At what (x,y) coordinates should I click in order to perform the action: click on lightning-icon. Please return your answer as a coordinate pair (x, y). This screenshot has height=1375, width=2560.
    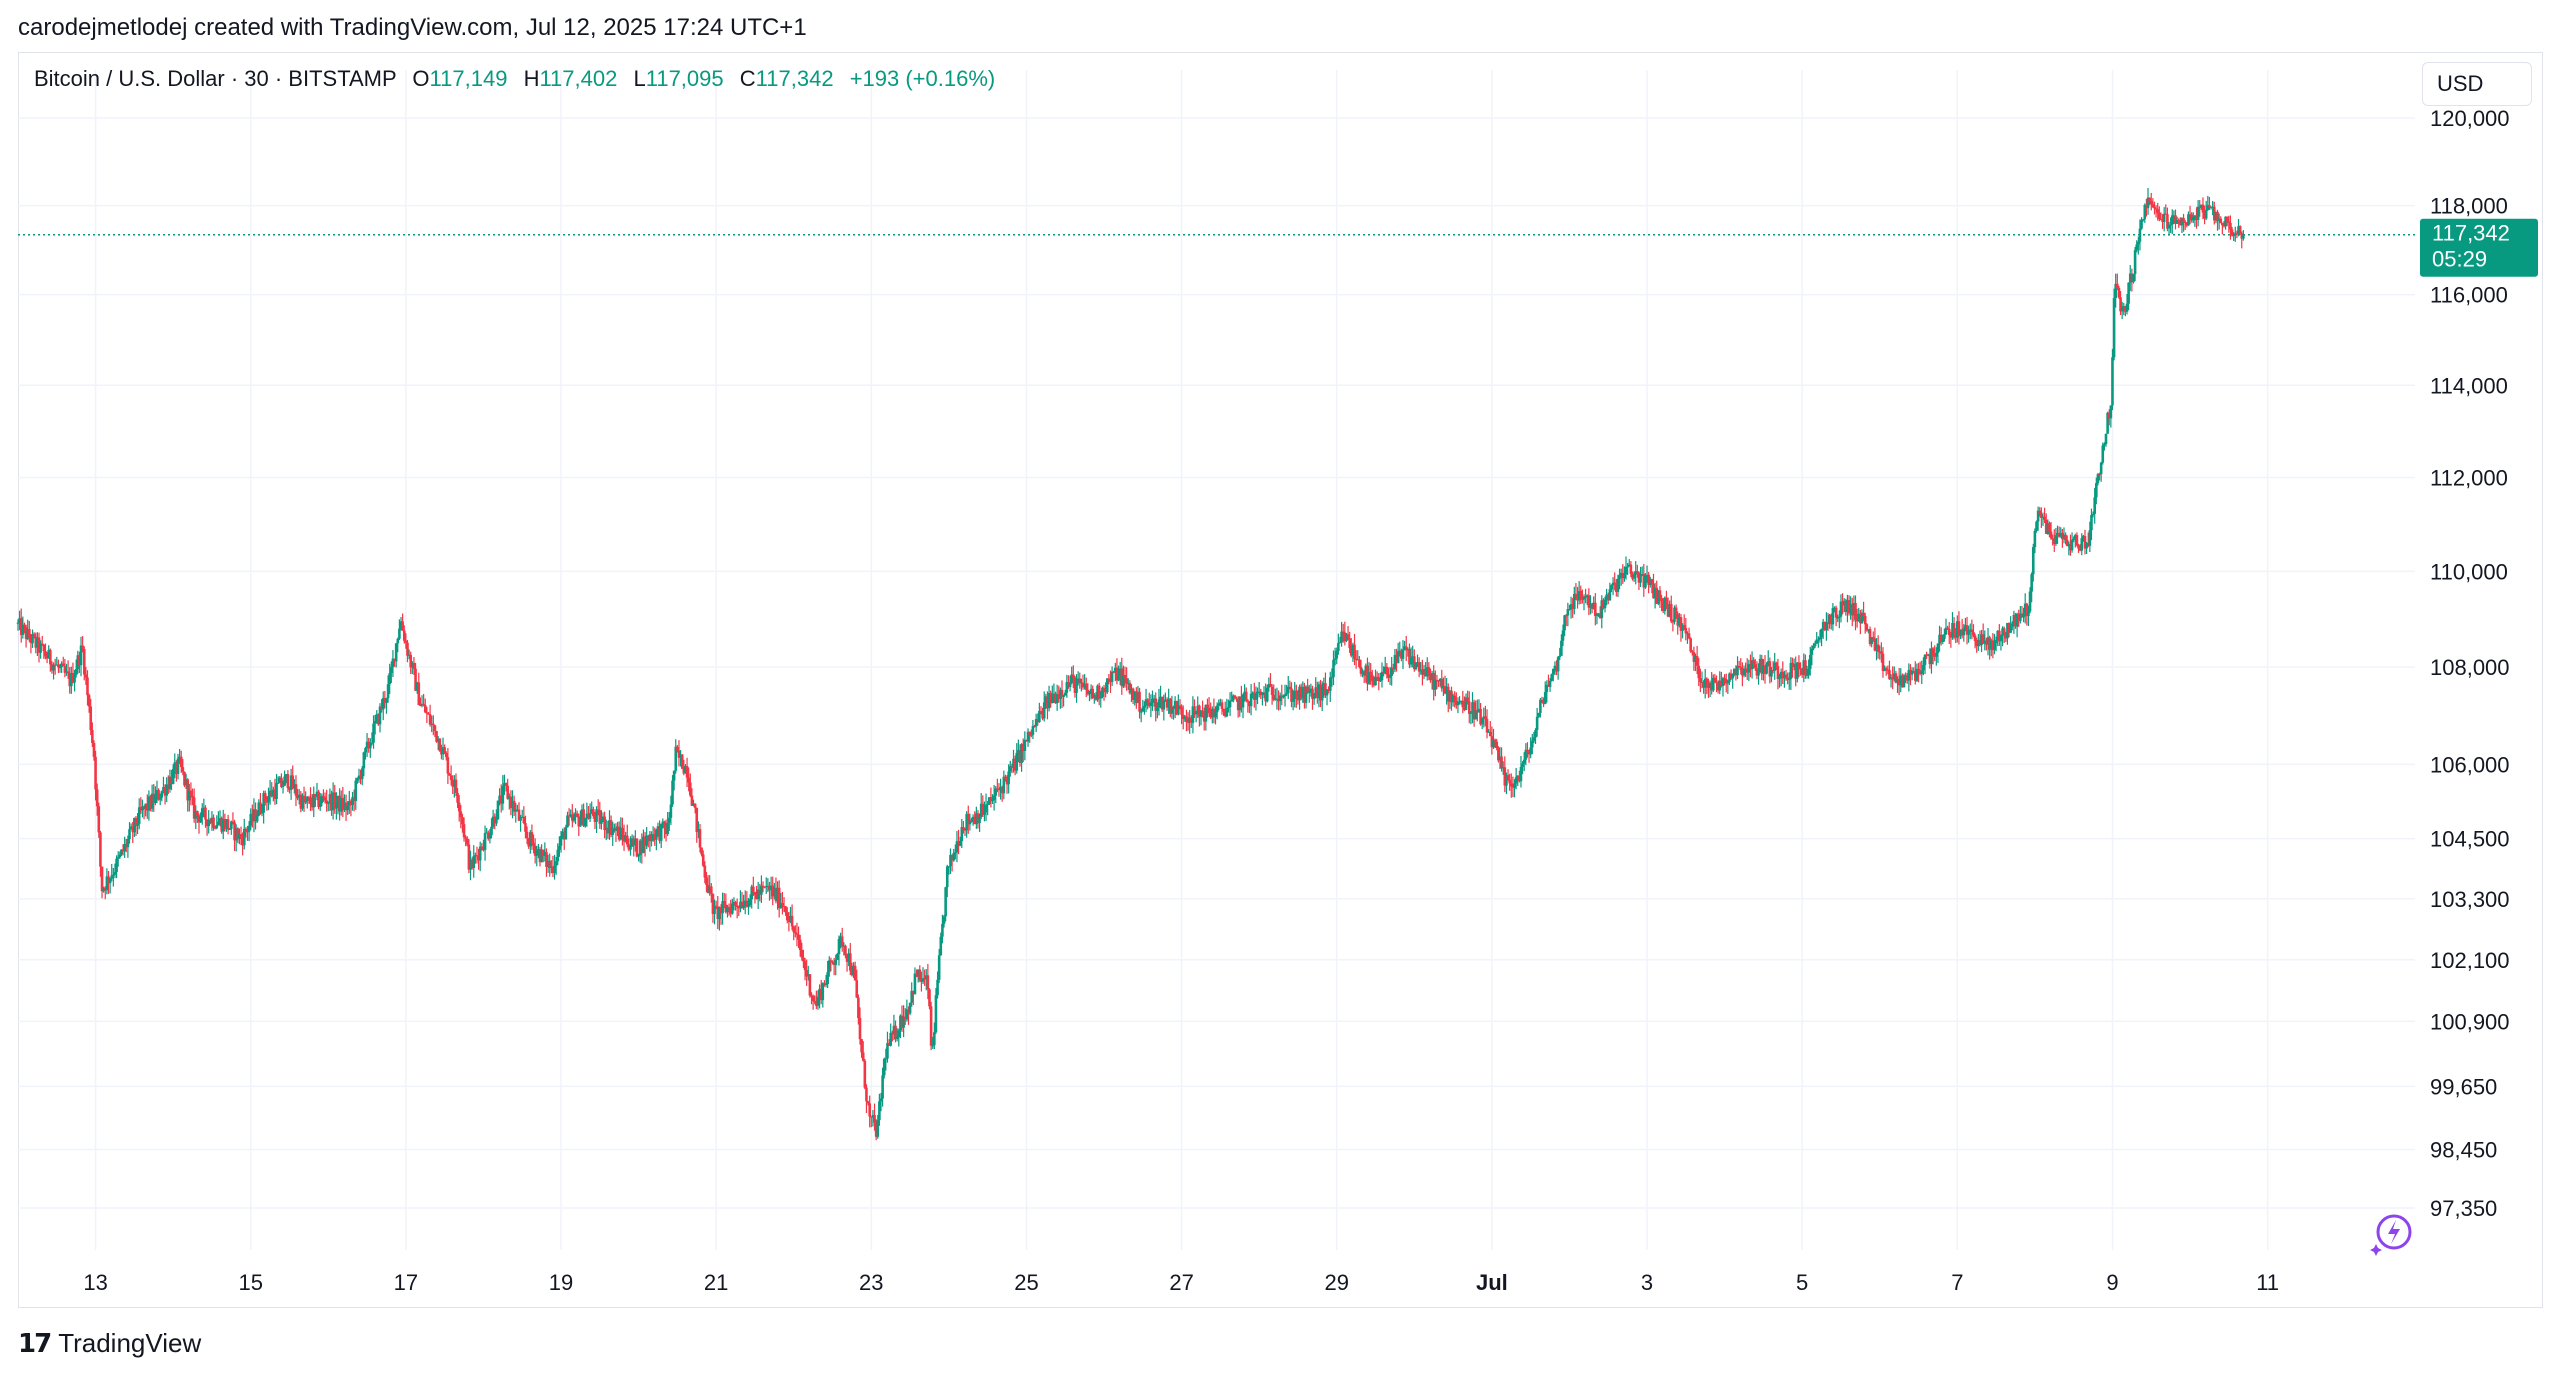
    Looking at the image, I should click on (2392, 1234).